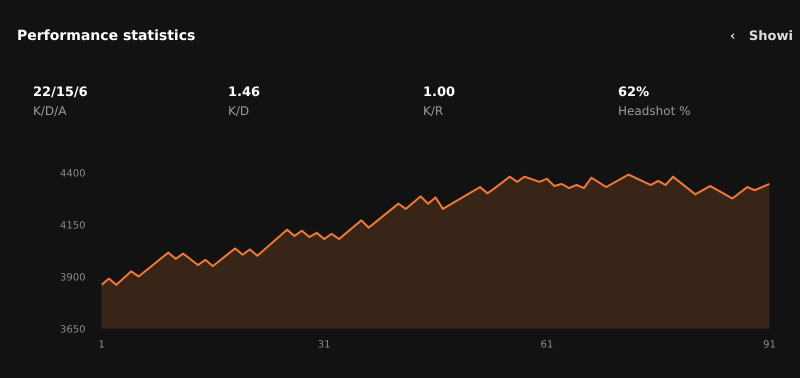 The width and height of the screenshot is (800, 378). I want to click on x-tick-label: 91, so click(769, 345).